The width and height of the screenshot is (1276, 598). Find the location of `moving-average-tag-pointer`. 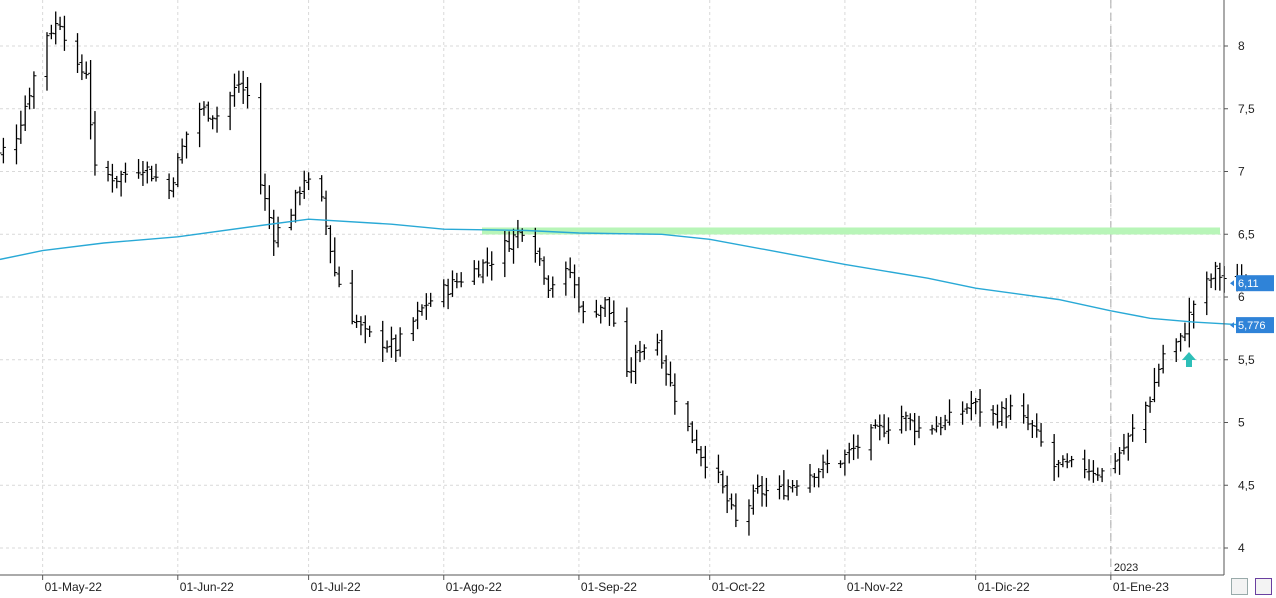

moving-average-tag-pointer is located at coordinates (1232, 325).